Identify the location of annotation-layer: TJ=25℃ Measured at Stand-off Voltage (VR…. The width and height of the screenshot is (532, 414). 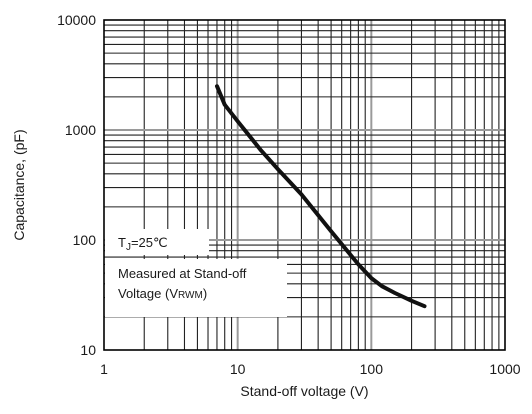
(196, 273).